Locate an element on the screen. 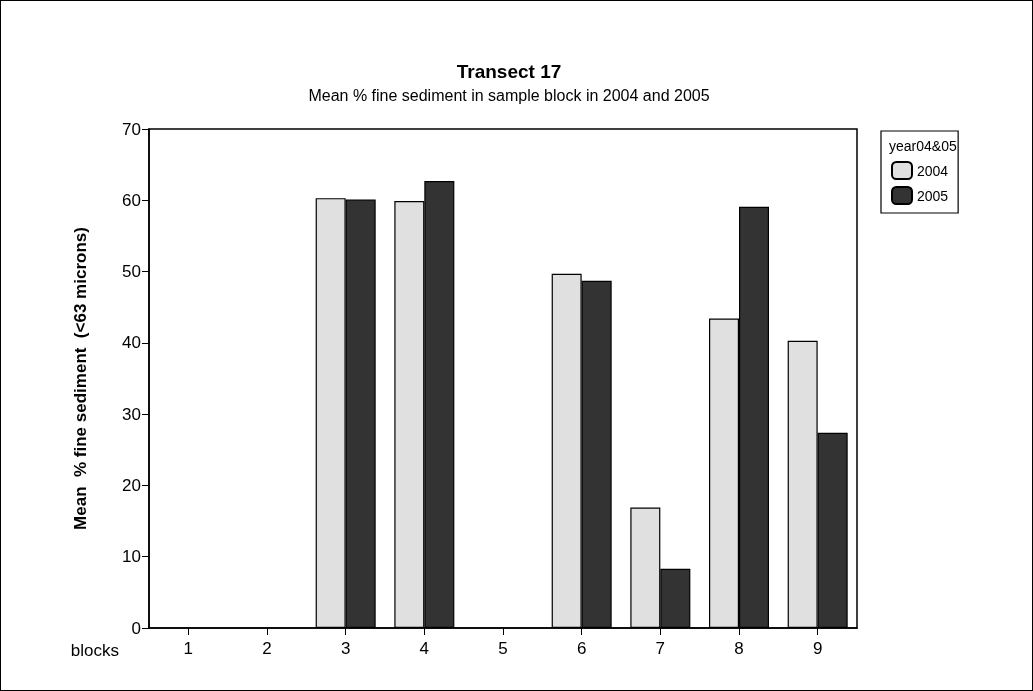 The width and height of the screenshot is (1033, 691). legend-title: year04&05 is located at coordinates (923, 146).